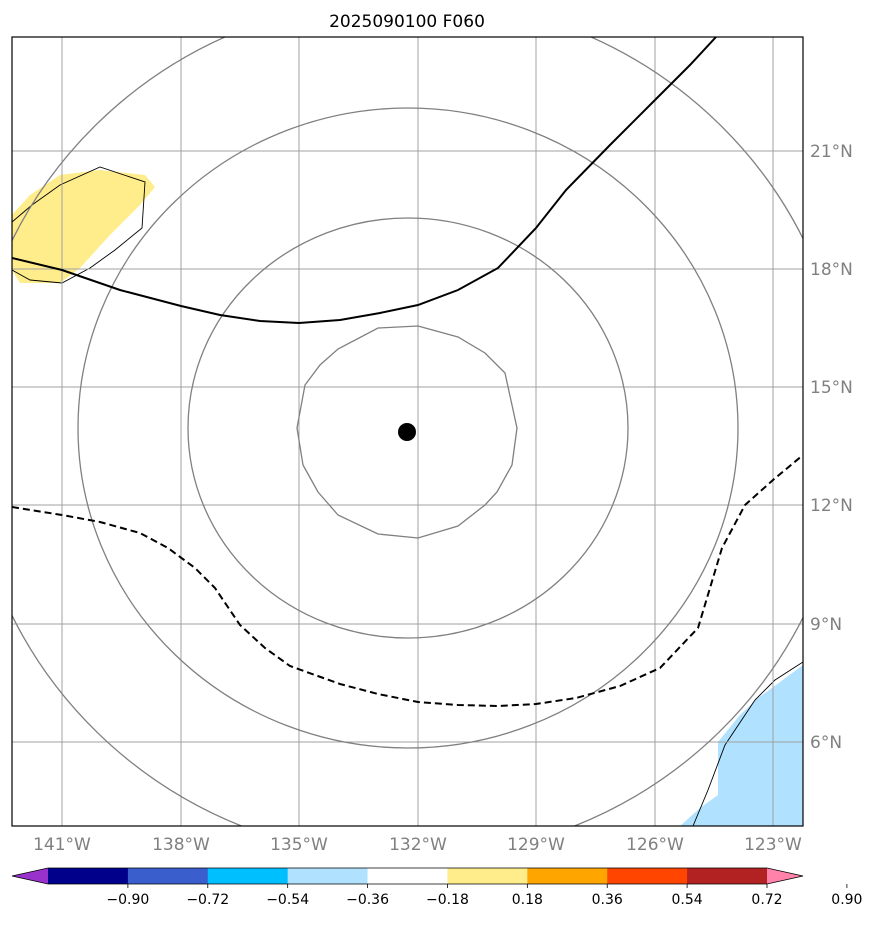  Describe the element at coordinates (30, 876) in the screenshot. I see `colorbar-extend-low` at that location.